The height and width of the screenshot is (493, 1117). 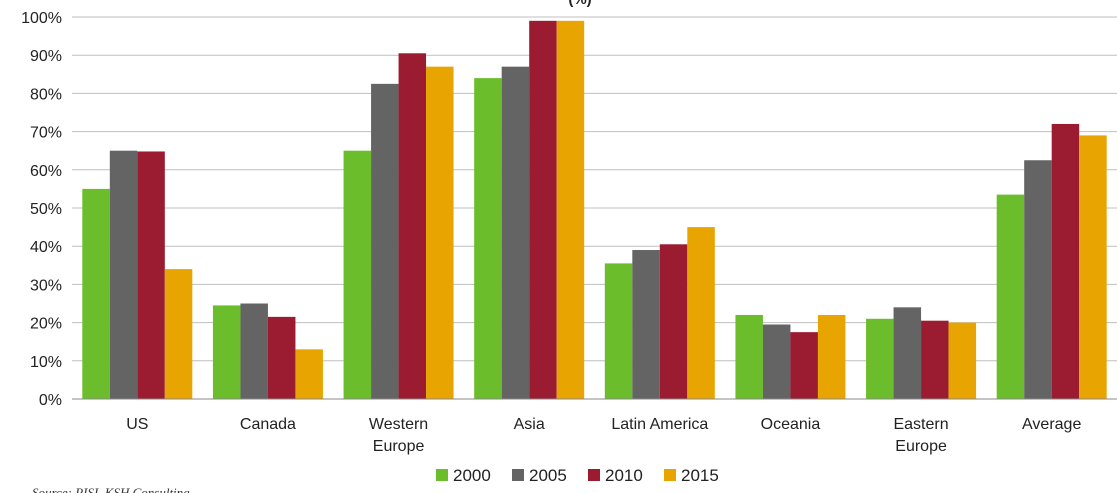 What do you see at coordinates (46, 247) in the screenshot?
I see `y-tick-label: 40%` at bounding box center [46, 247].